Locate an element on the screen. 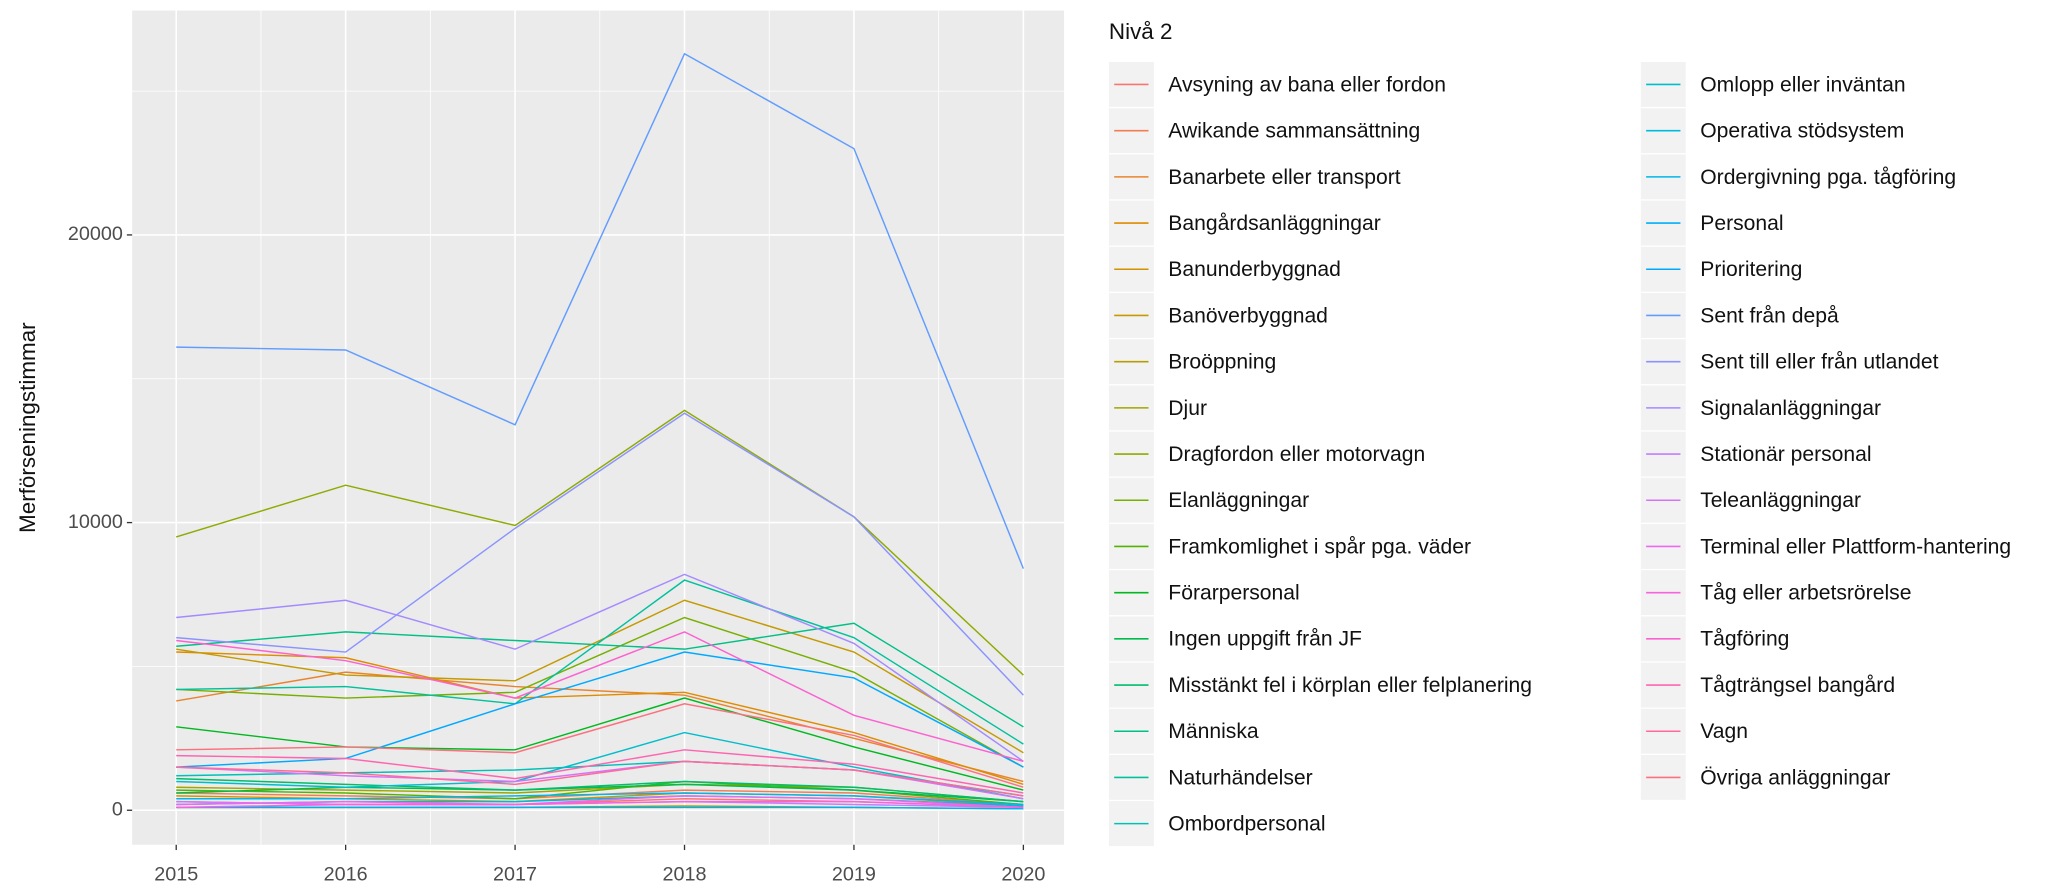 Image resolution: width=2070 pixels, height=887 pixels. legend-label: Naturhändelser is located at coordinates (1240, 777).